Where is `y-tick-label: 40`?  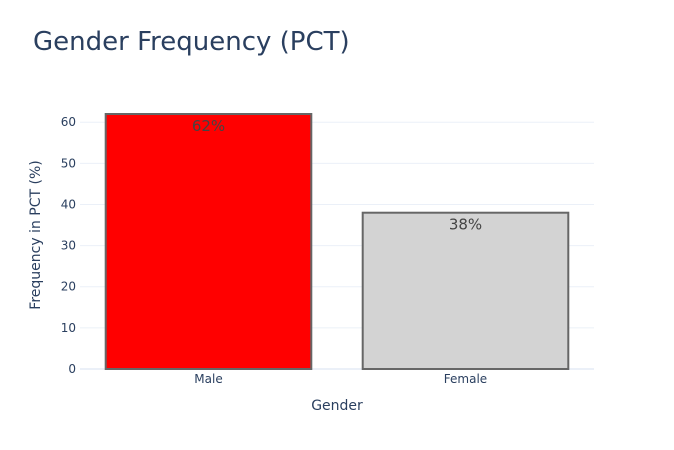 y-tick-label: 40 is located at coordinates (68, 204).